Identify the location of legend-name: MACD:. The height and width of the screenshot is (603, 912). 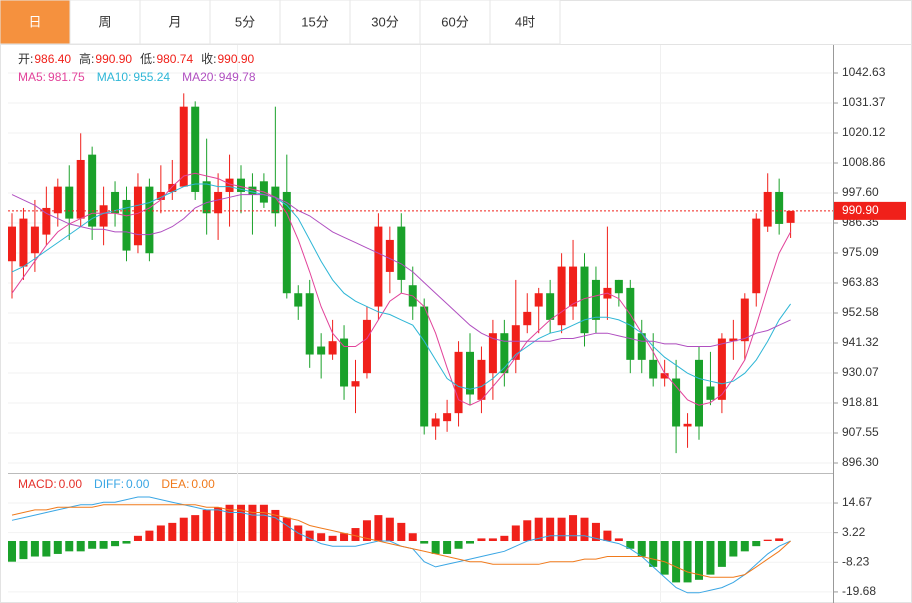
(37, 484).